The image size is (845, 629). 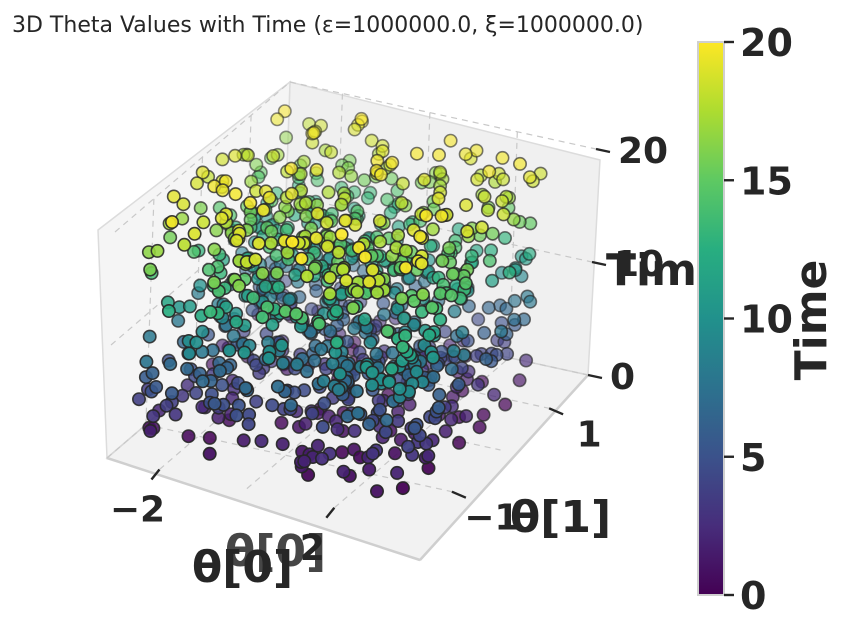 What do you see at coordinates (312, 548) in the screenshot?
I see `x-tick-label: 2` at bounding box center [312, 548].